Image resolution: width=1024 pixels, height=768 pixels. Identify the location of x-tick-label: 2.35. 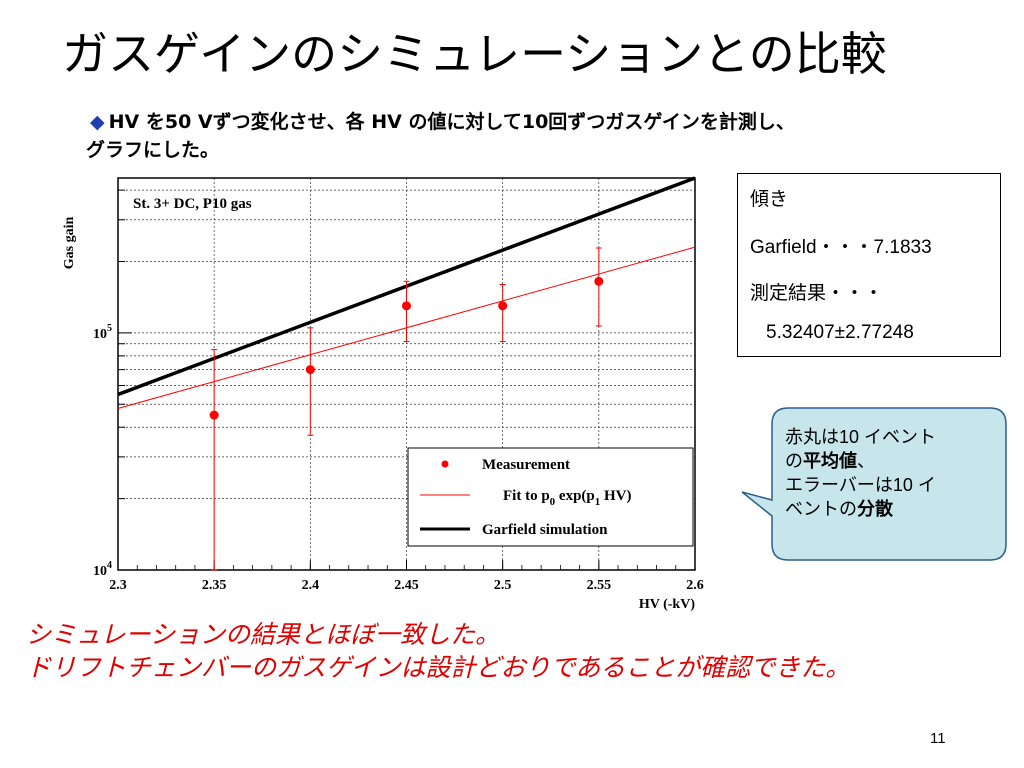
(214, 585).